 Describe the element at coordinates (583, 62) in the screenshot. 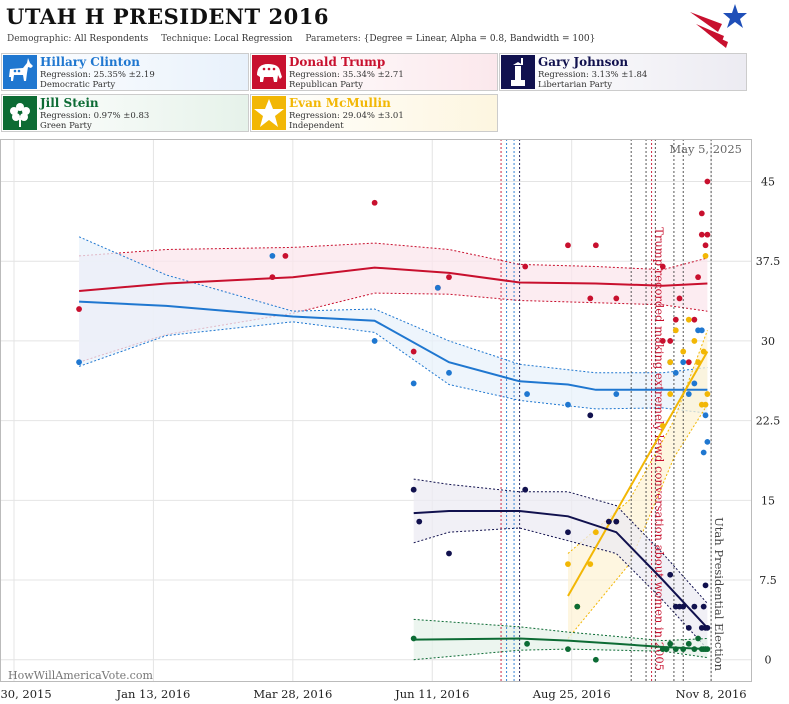

I see `candidate-name: Gary Johnson` at that location.